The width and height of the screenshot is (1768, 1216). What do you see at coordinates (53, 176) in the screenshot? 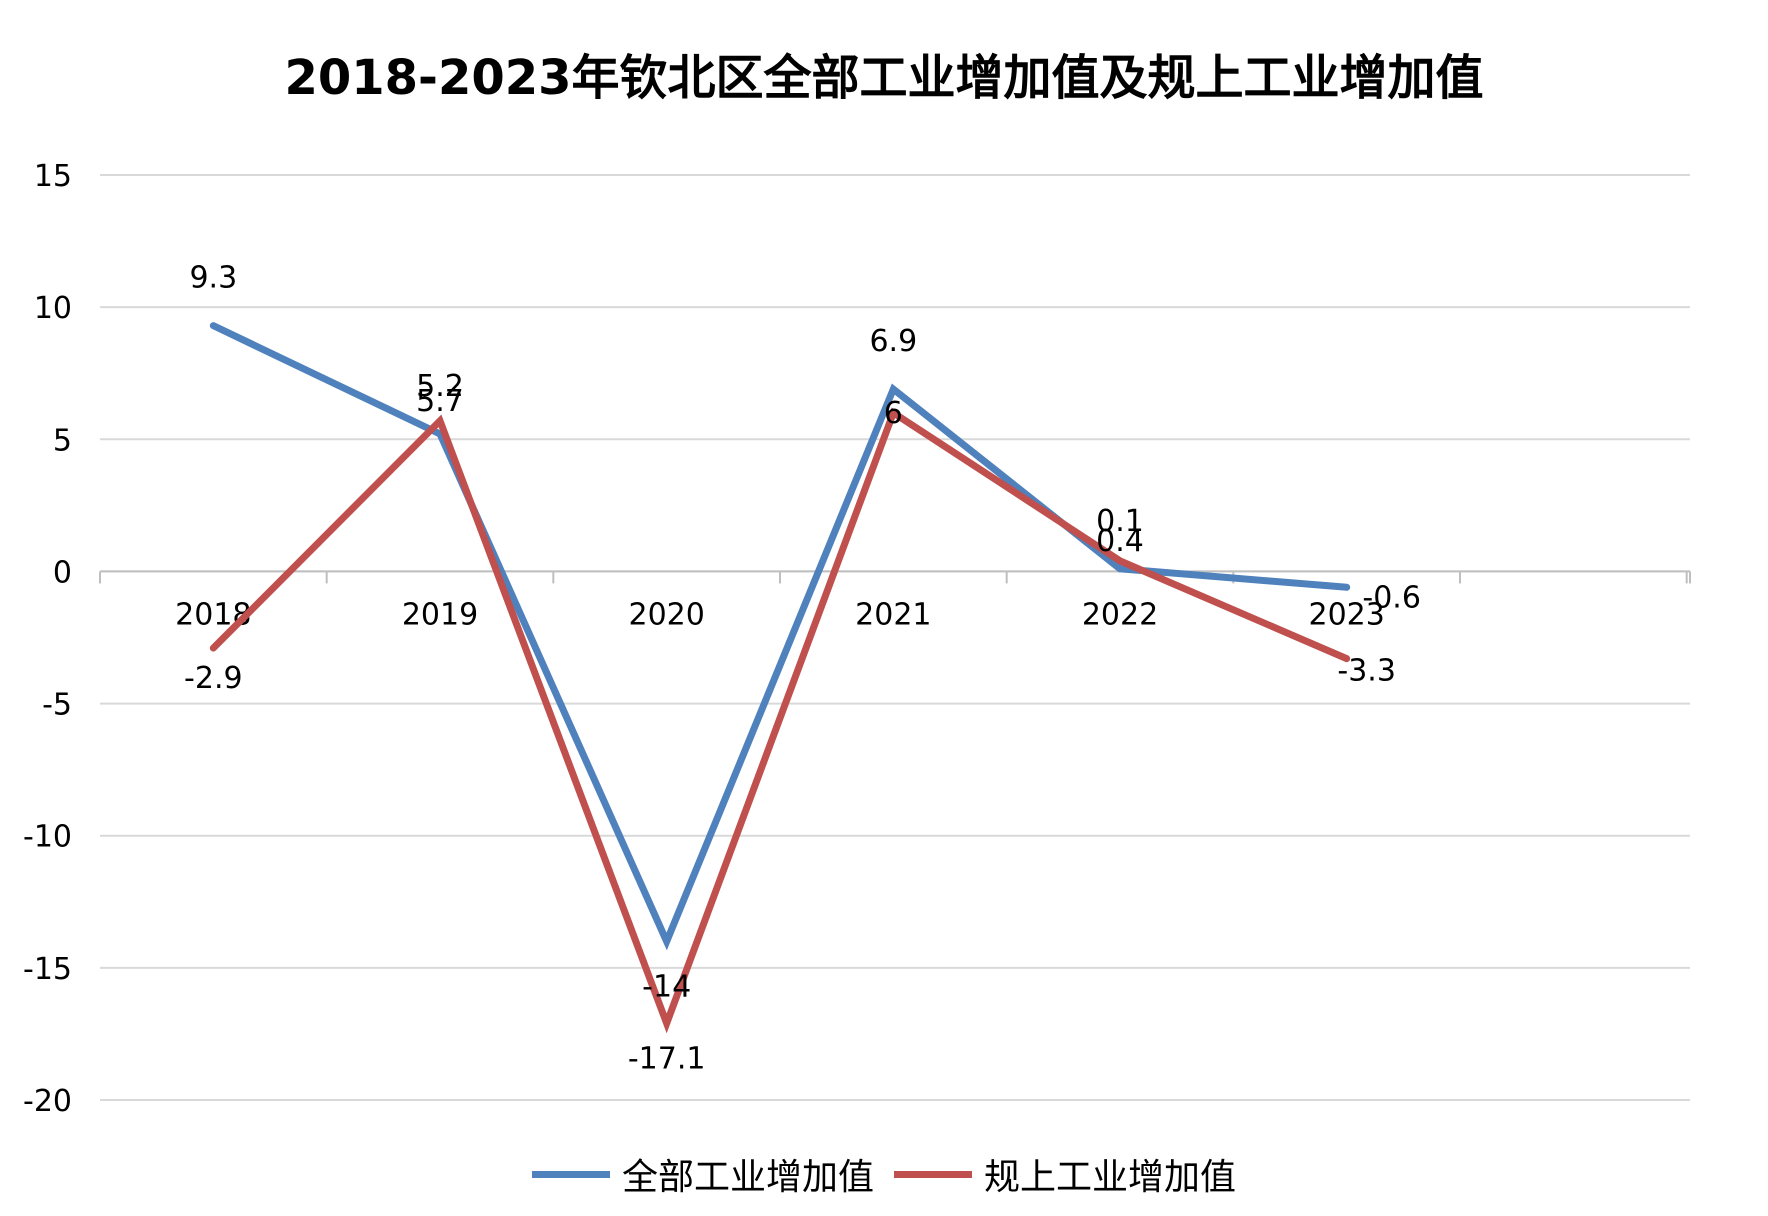
I see `y-tick-label: 15` at bounding box center [53, 176].